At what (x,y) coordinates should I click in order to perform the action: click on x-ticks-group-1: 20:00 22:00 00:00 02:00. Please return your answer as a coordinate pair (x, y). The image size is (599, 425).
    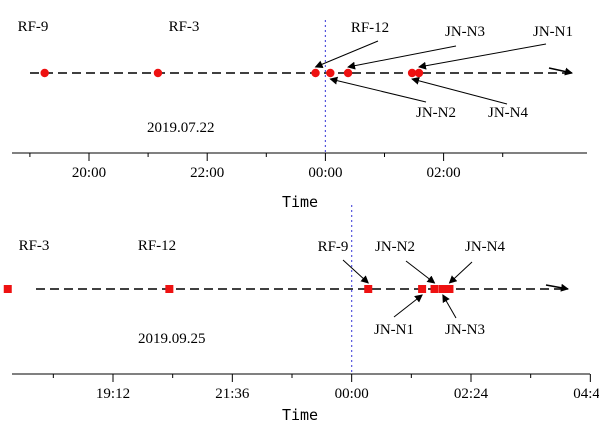
    Looking at the image, I should click on (266, 167).